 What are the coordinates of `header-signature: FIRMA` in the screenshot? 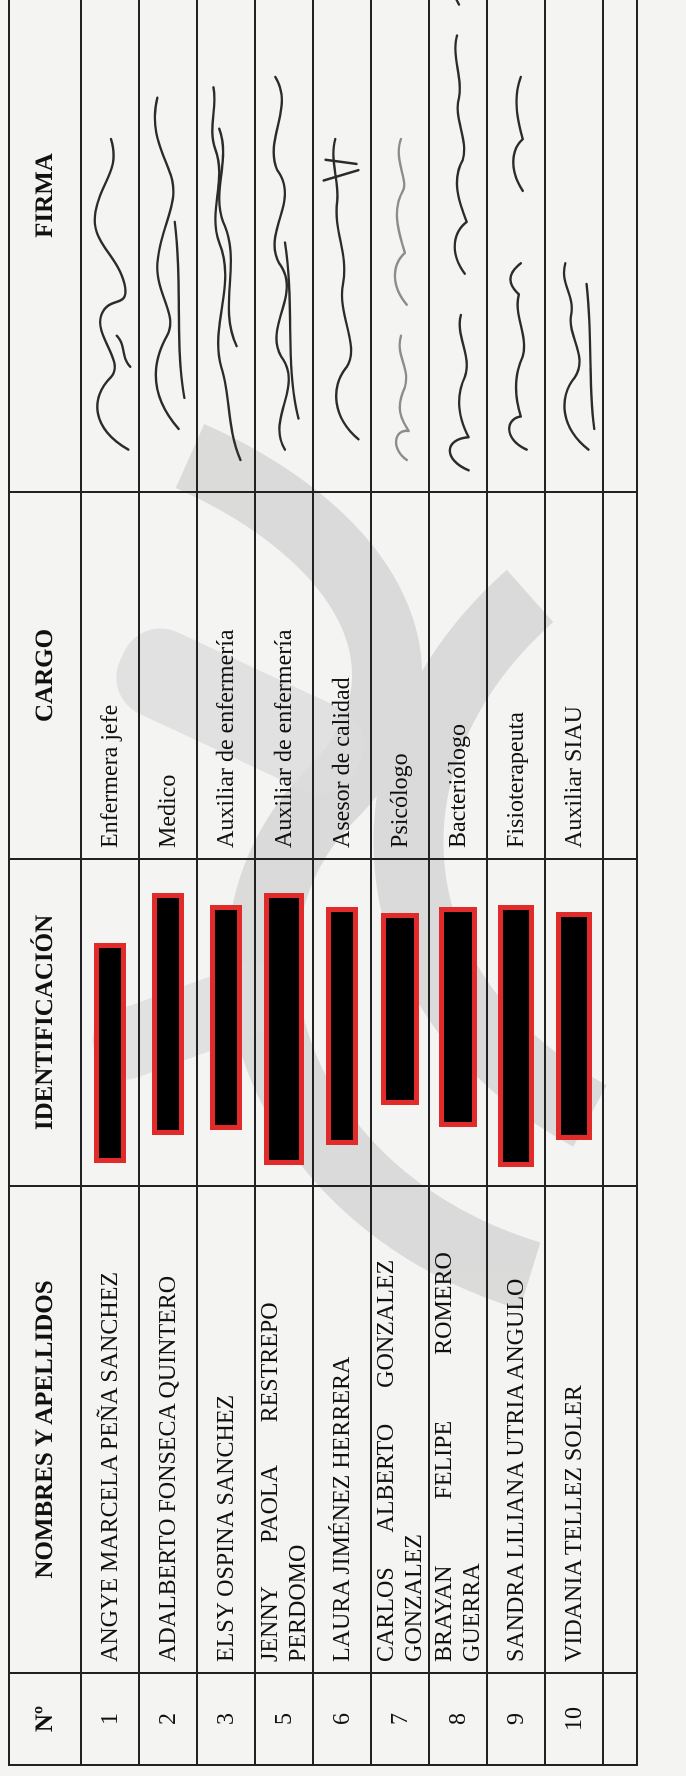 It's located at (45, 246).